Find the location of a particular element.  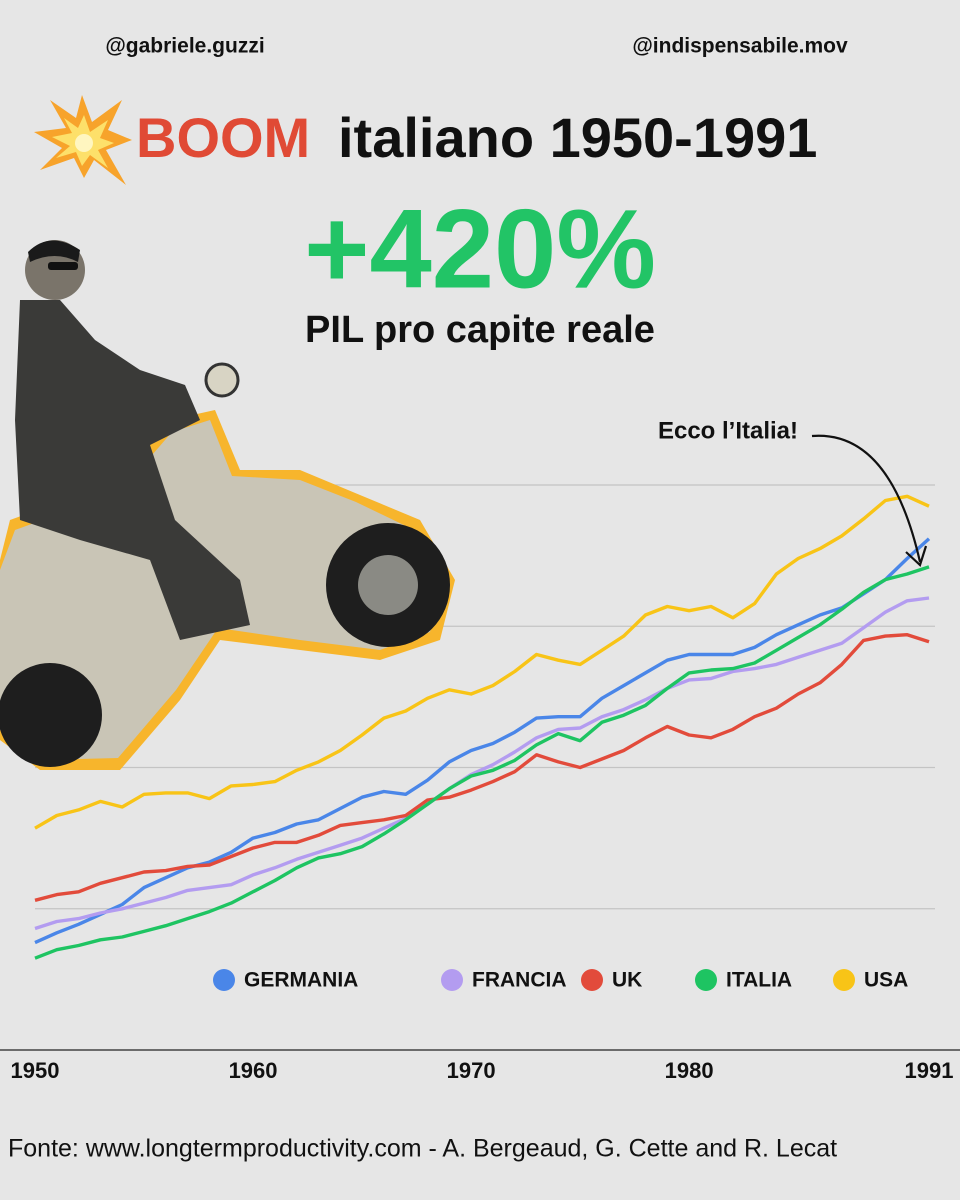

annotation-arrow is located at coordinates (866, 498).